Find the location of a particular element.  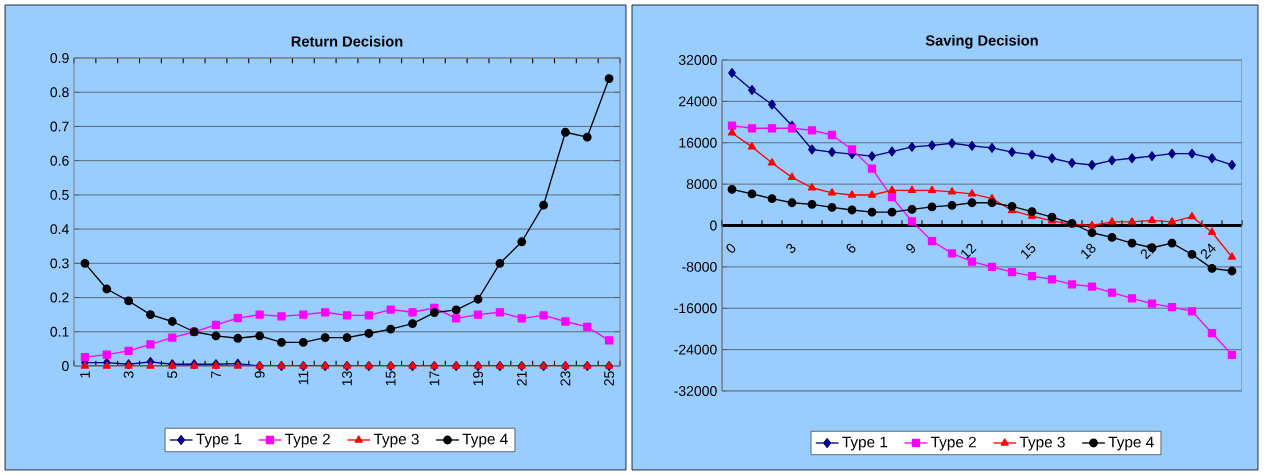

x-tick-label: 7 is located at coordinates (216, 374).